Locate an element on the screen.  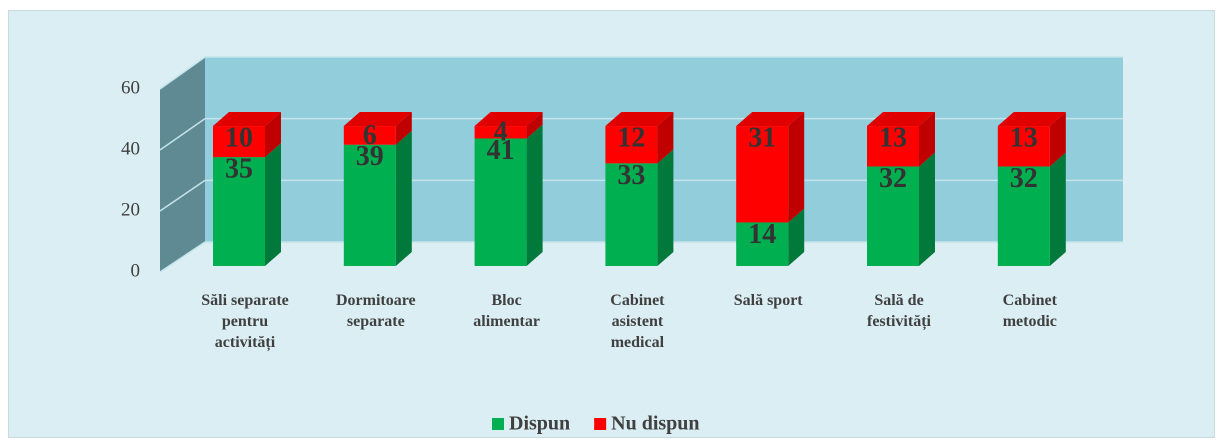
x-tick-label: Săli separate pentru activități is located at coordinates (245, 321).